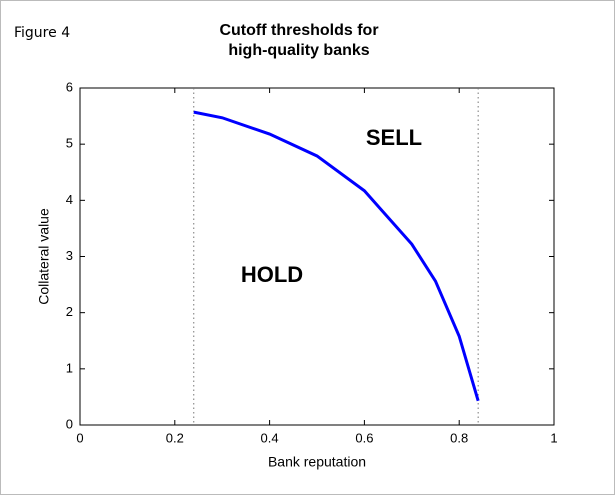 The image size is (615, 495). What do you see at coordinates (272, 274) in the screenshot?
I see `region-label: HOLD` at bounding box center [272, 274].